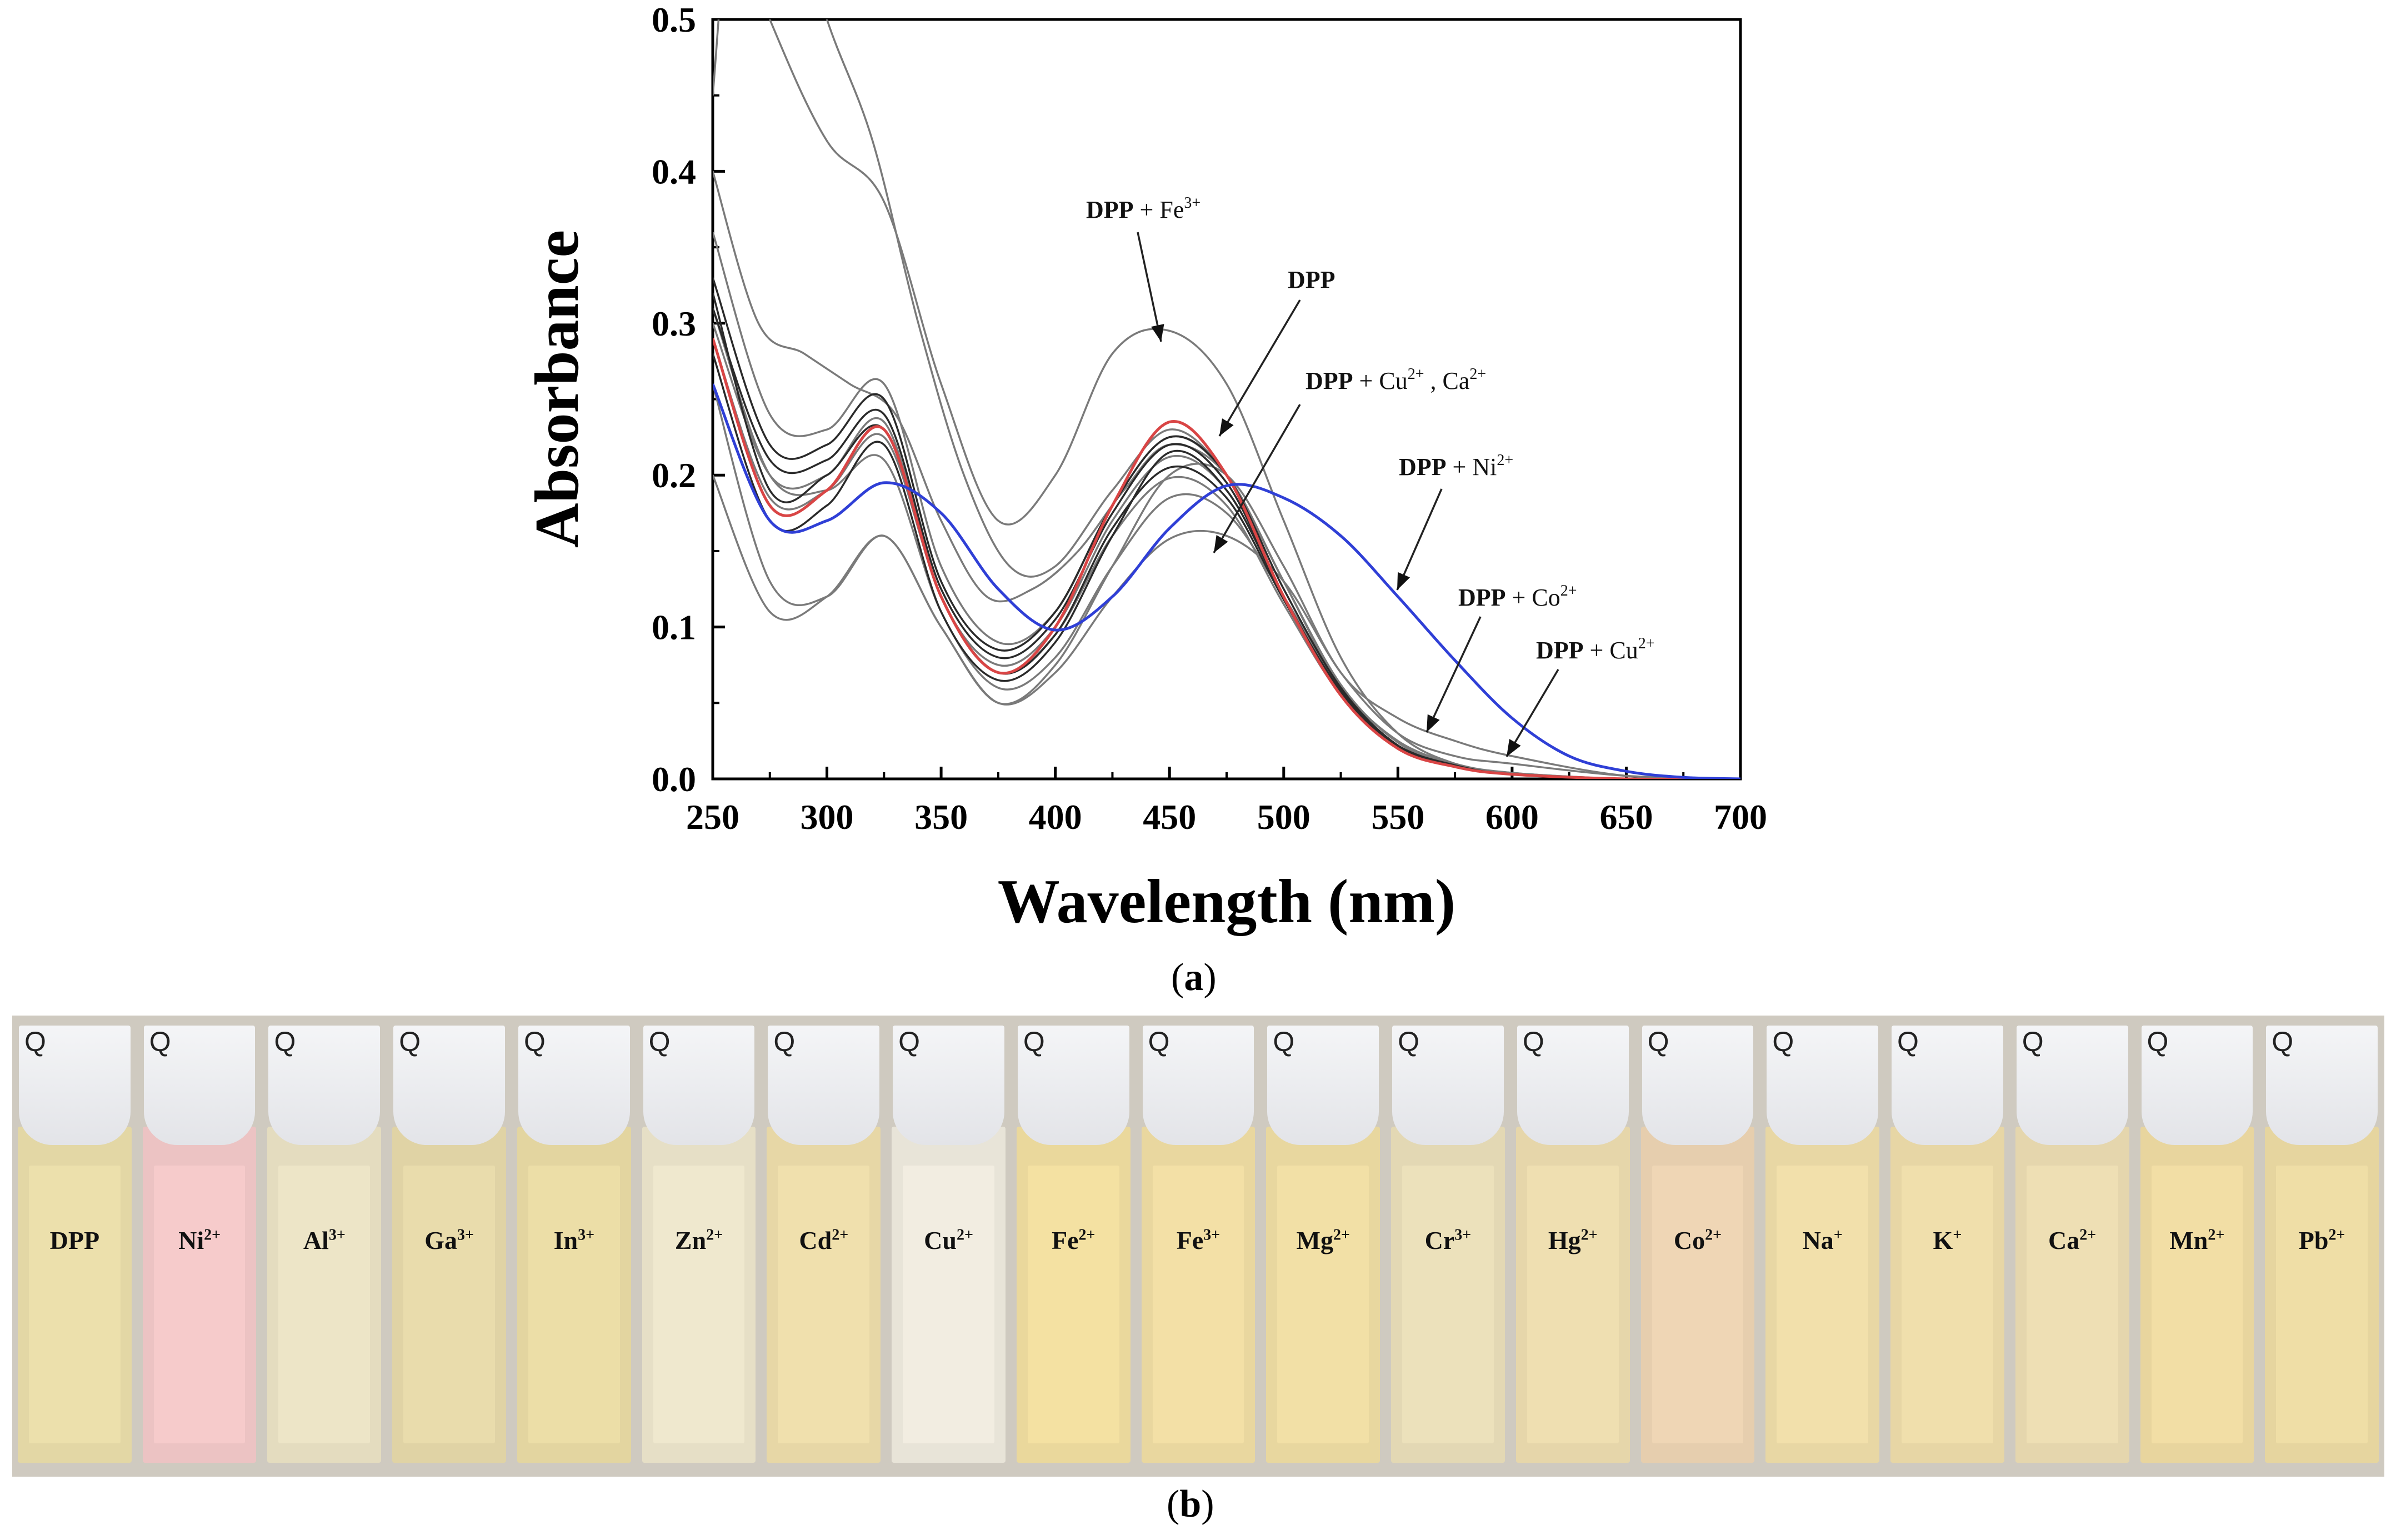  I want to click on cuvette-label: In3+, so click(574, 1240).